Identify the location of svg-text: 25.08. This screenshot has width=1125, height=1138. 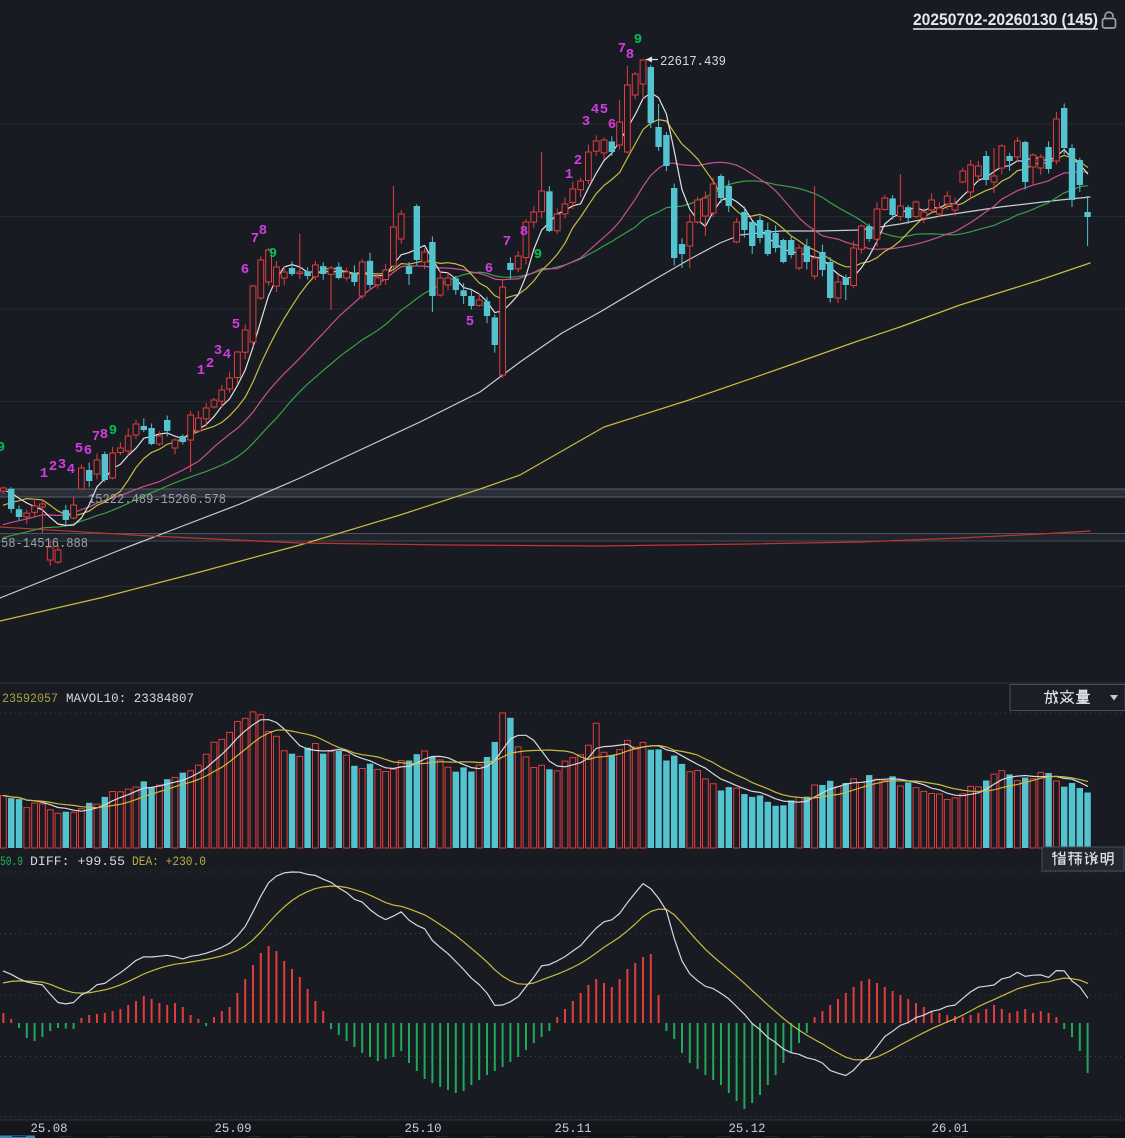
(49, 1128).